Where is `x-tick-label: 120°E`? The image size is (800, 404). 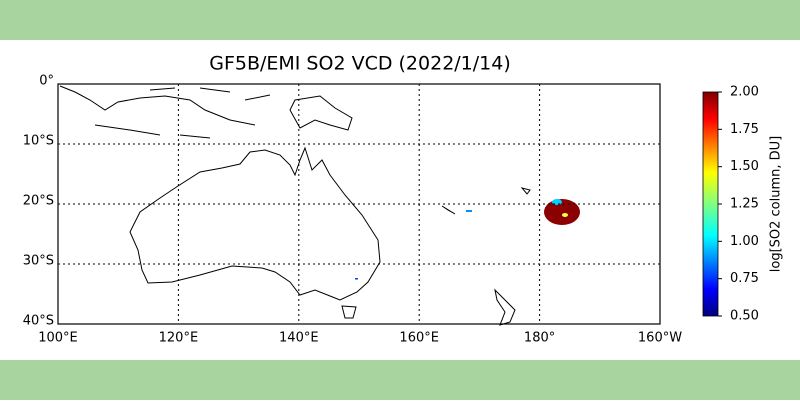
x-tick-label: 120°E is located at coordinates (179, 338).